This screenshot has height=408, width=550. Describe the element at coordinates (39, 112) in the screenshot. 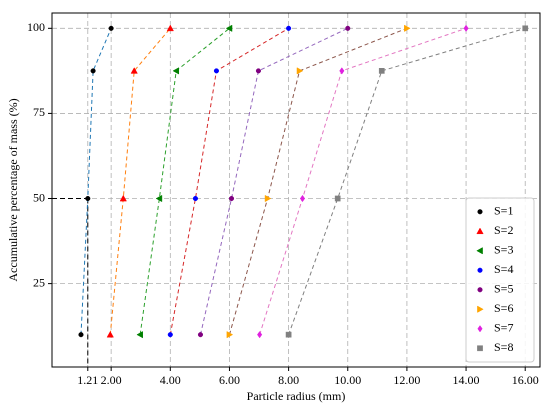

I see `y-tick-label: 75` at that location.